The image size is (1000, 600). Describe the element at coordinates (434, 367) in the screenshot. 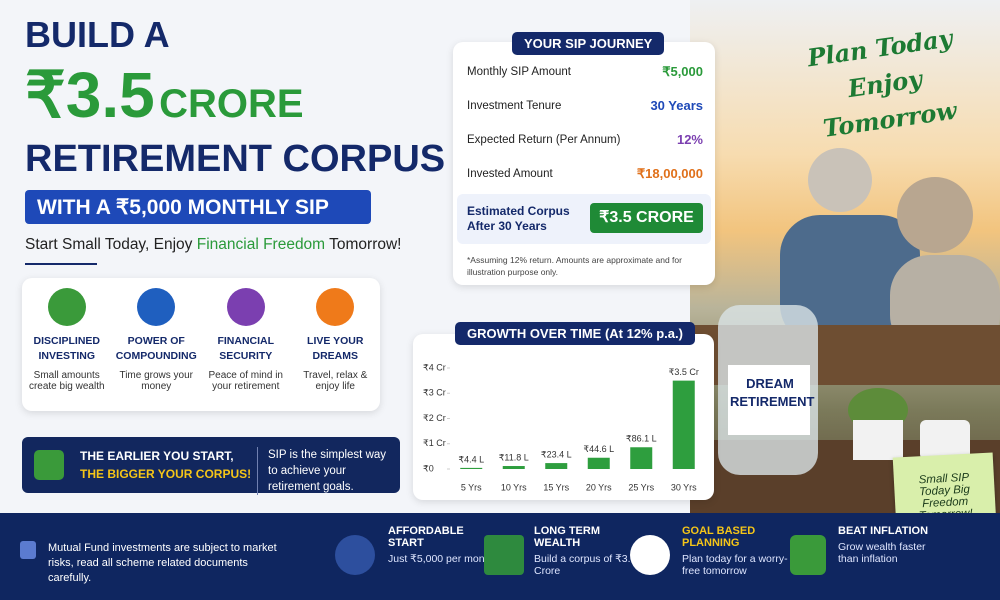

I see `y-tick-label: ₹4 Cr` at that location.